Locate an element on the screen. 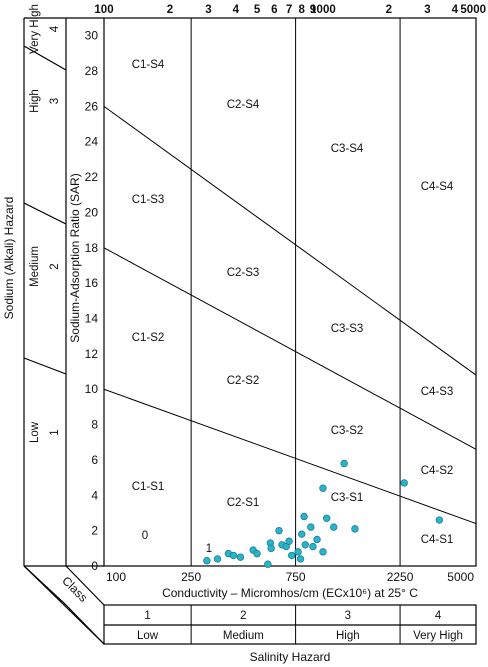  top-tick-label: 5000 is located at coordinates (473, 10).